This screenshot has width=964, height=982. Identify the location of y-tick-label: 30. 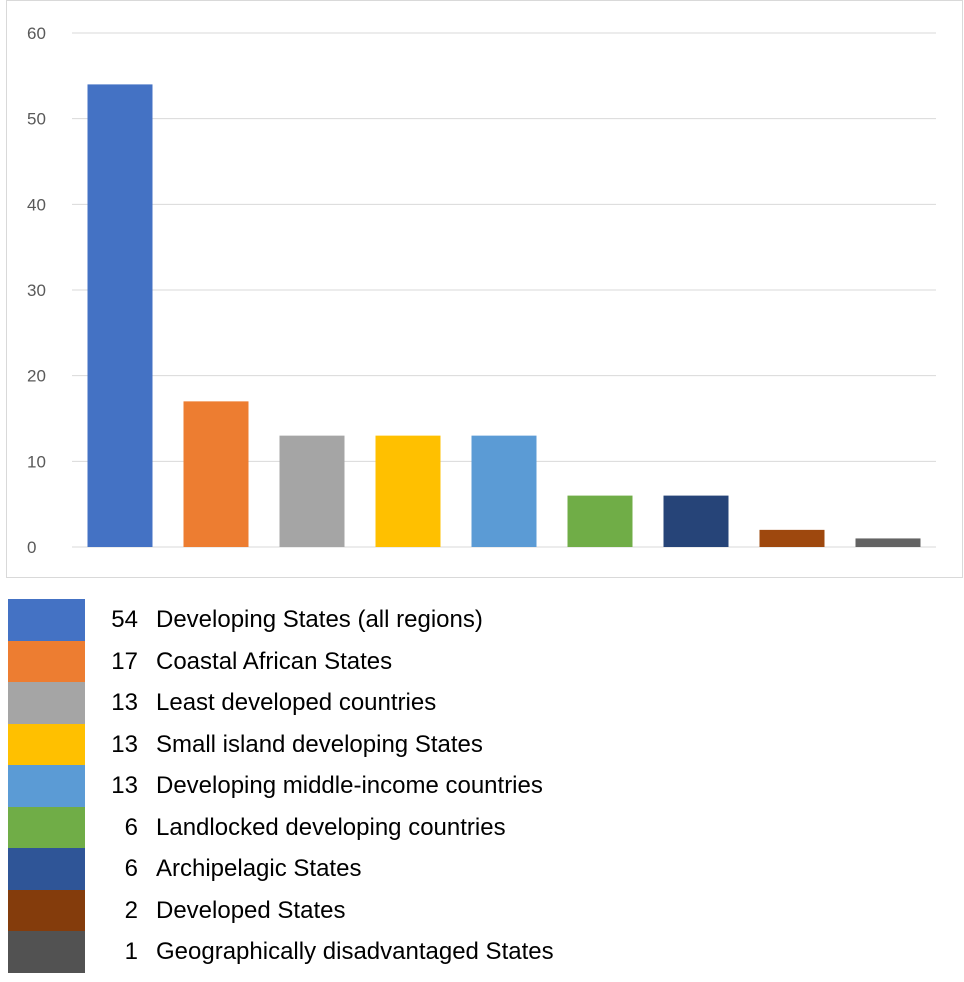
(36, 290).